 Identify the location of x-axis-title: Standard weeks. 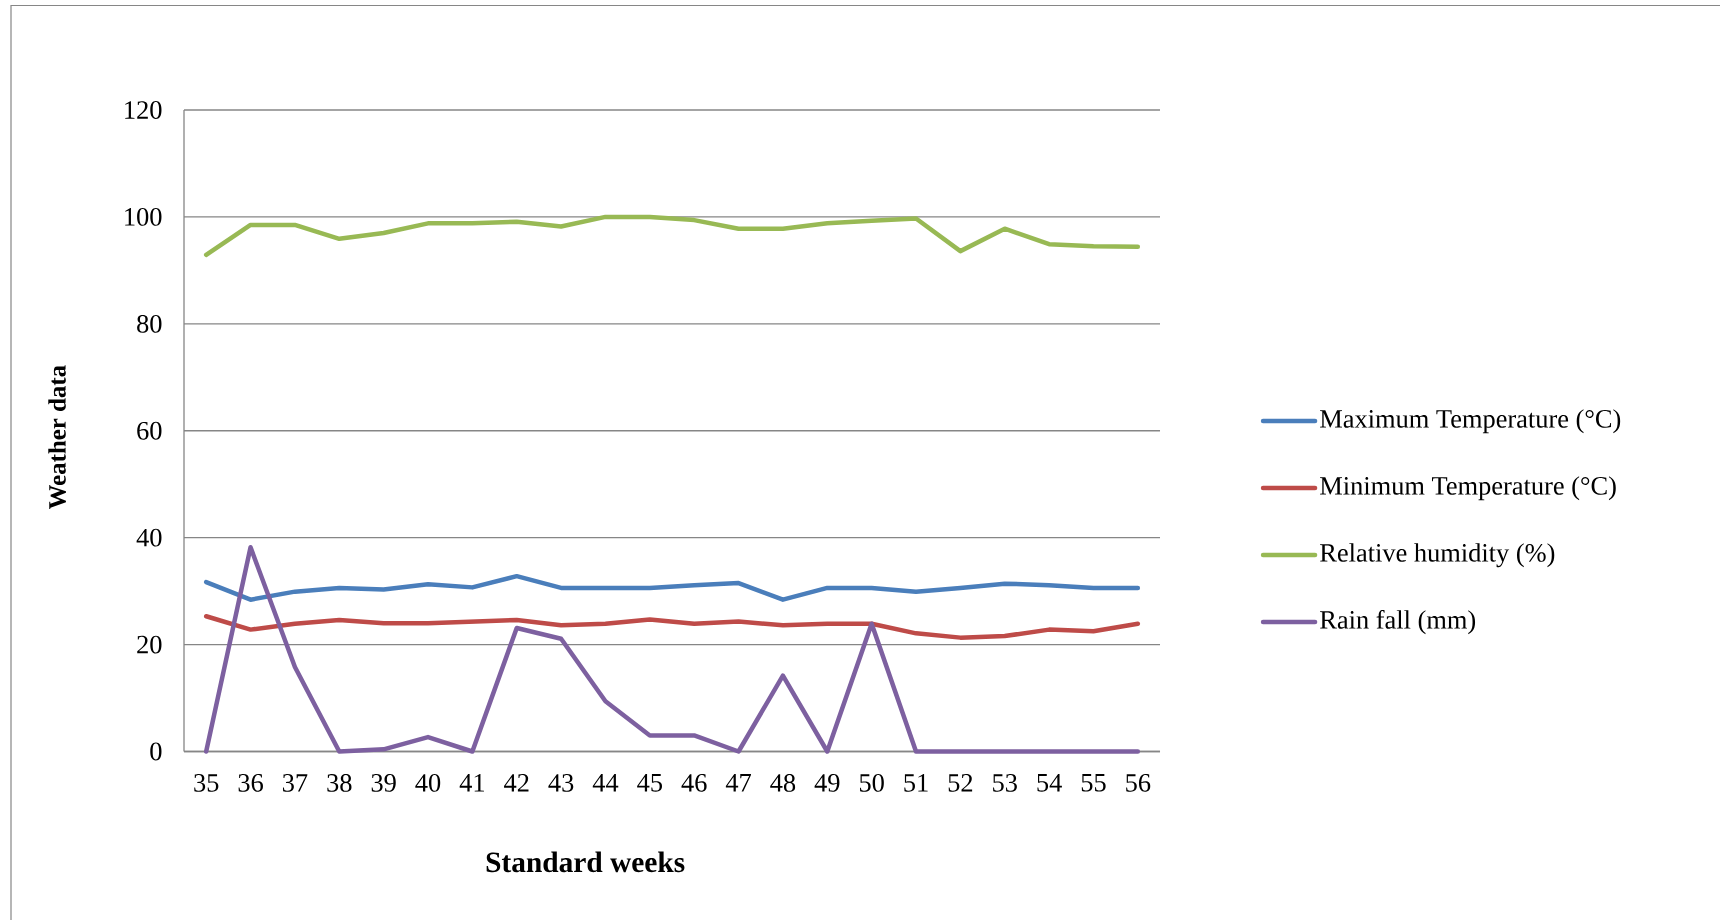
(585, 862).